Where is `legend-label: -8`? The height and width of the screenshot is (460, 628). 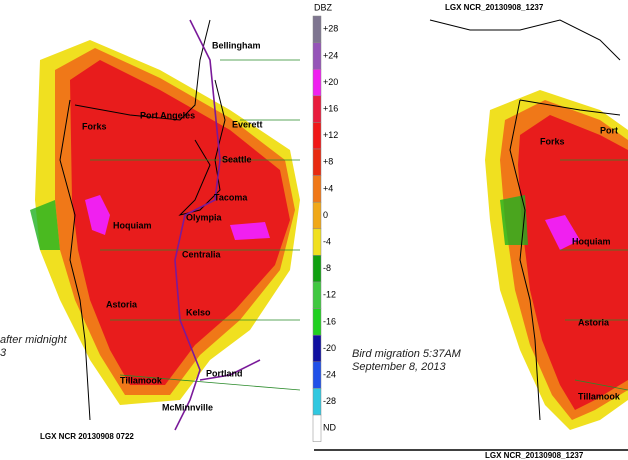
legend-label: -8 is located at coordinates (327, 268).